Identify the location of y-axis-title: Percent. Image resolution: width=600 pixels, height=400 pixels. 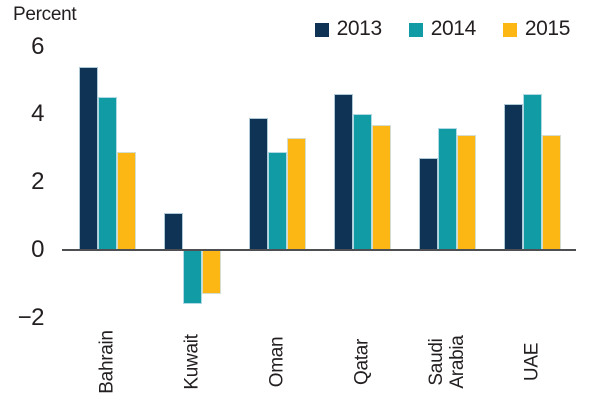
(45, 14).